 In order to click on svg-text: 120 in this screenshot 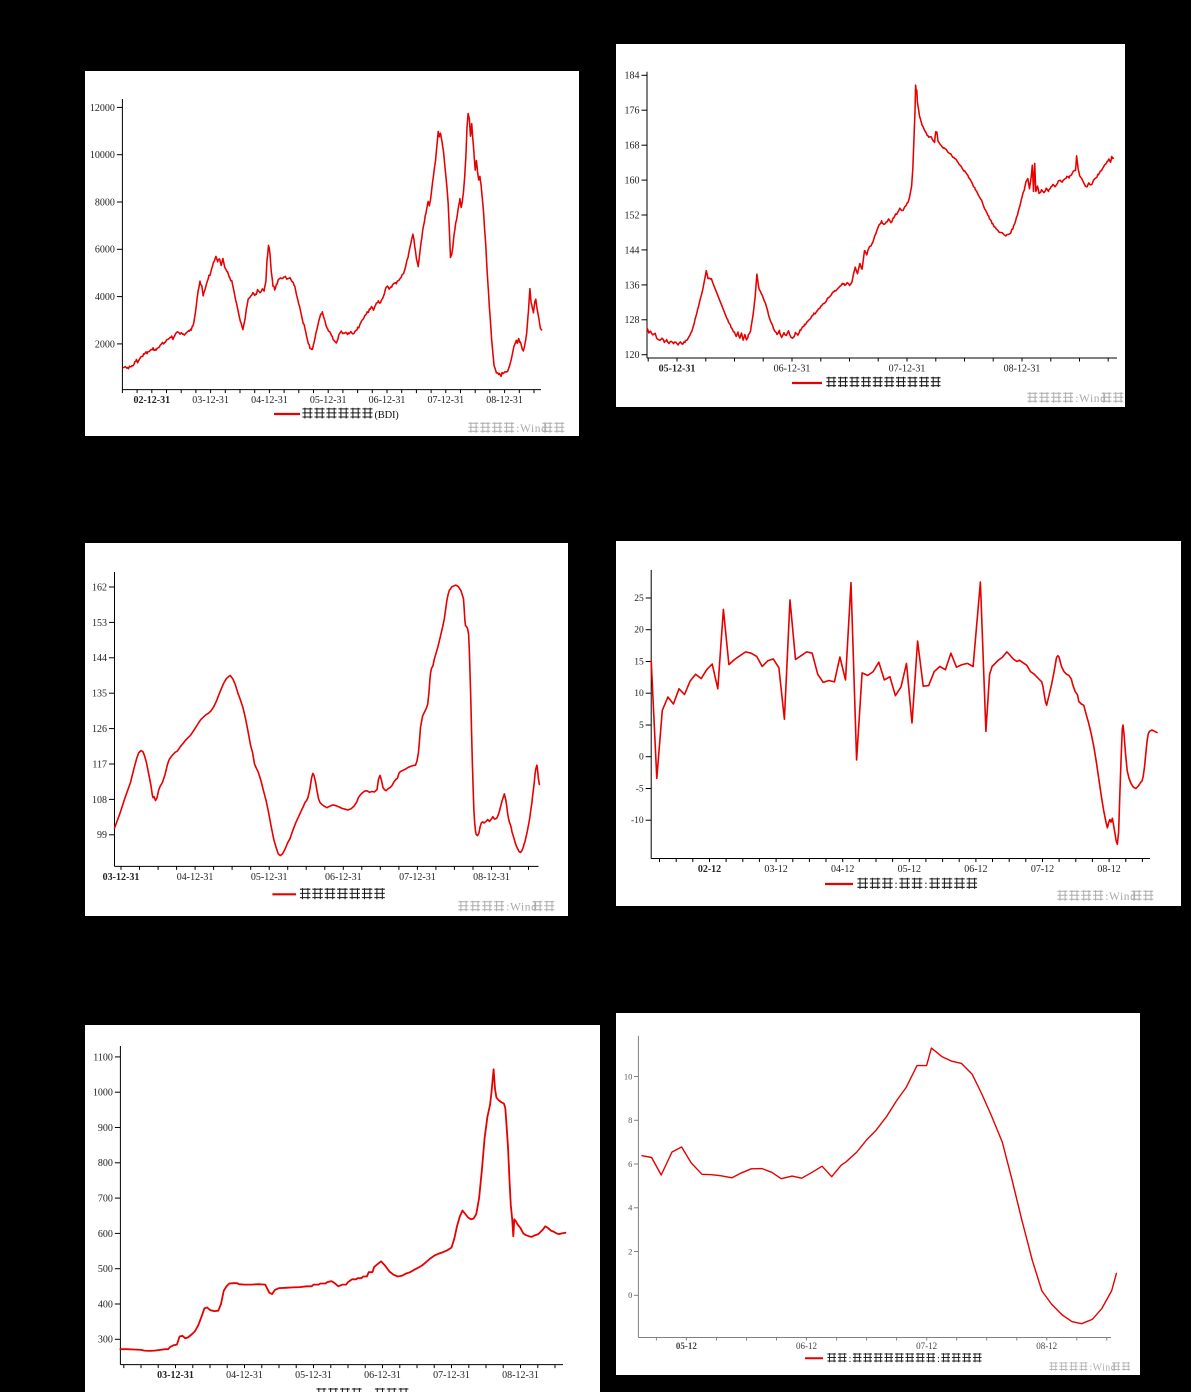, I will do `click(632, 355)`.